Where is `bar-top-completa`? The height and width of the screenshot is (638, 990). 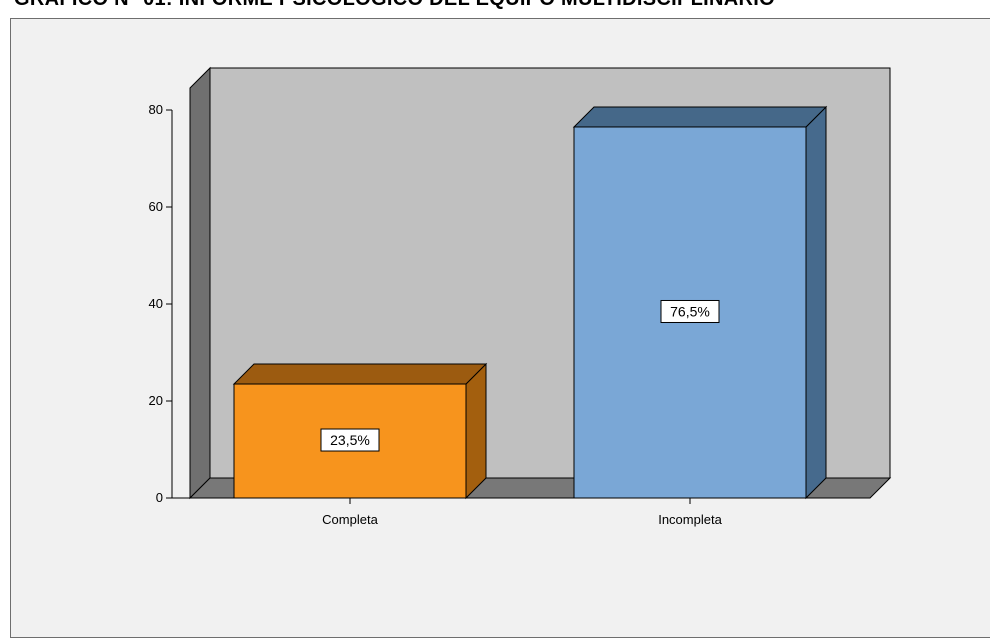 bar-top-completa is located at coordinates (360, 374).